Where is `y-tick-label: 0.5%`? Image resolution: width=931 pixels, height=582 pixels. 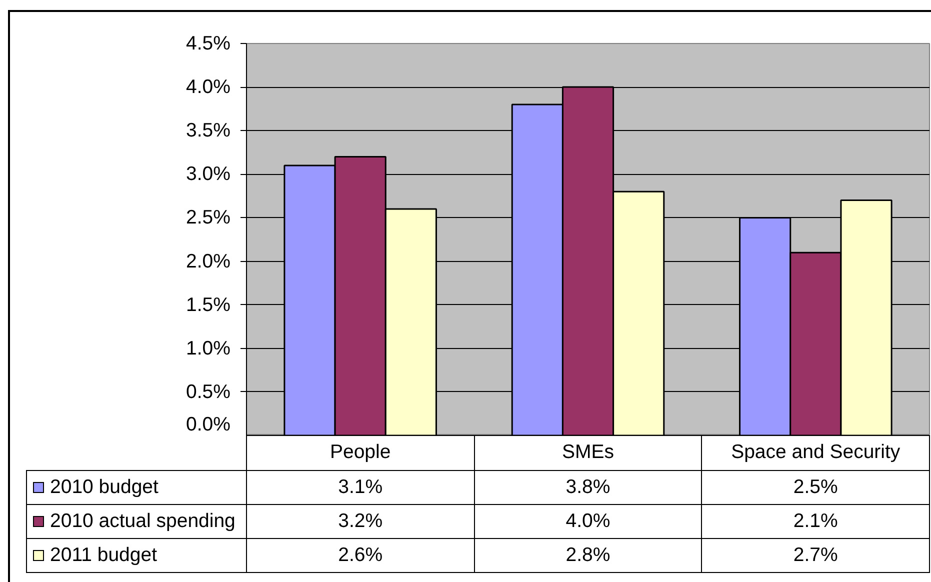 y-tick-label: 0.5% is located at coordinates (208, 391).